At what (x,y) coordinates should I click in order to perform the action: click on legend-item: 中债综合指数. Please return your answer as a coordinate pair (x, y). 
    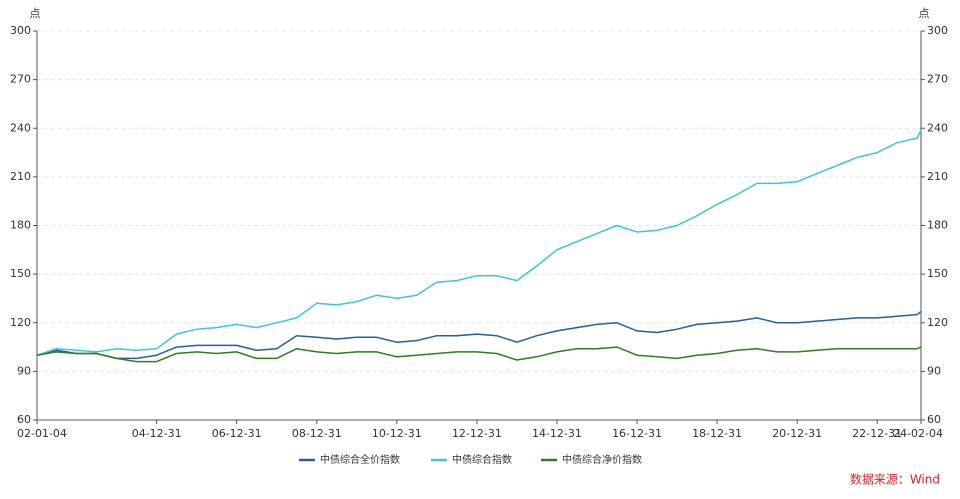
    Looking at the image, I should click on (471, 459).